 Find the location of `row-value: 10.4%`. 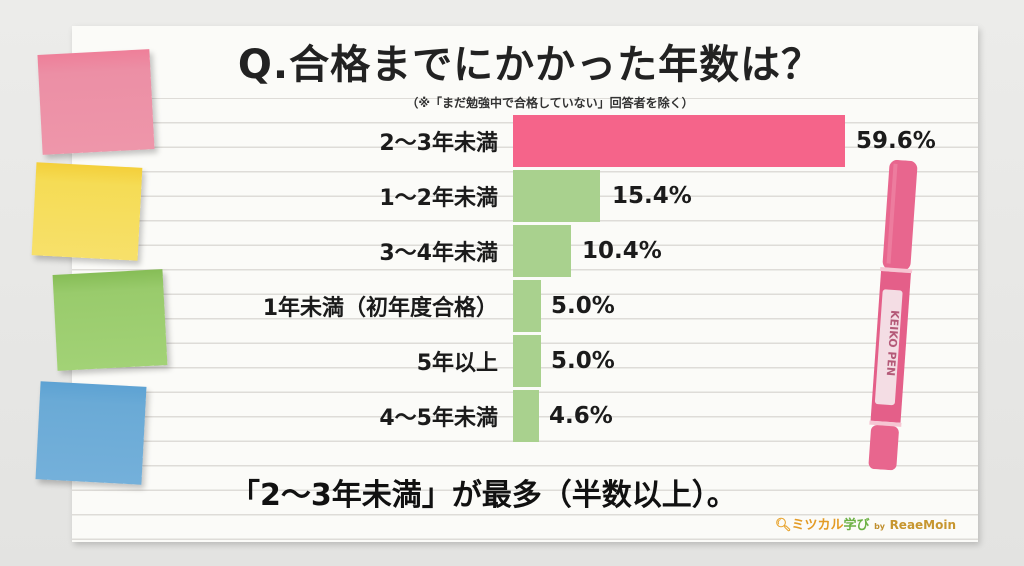

row-value: 10.4% is located at coordinates (622, 251).